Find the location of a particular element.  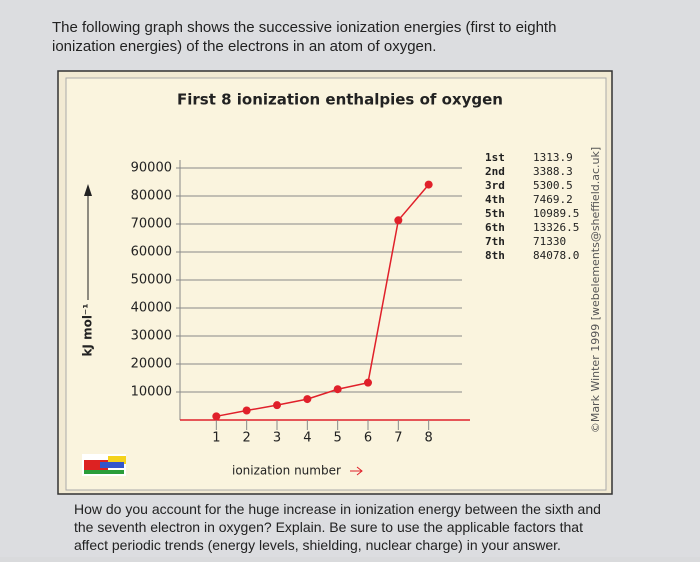

line is located at coordinates (323, 301).